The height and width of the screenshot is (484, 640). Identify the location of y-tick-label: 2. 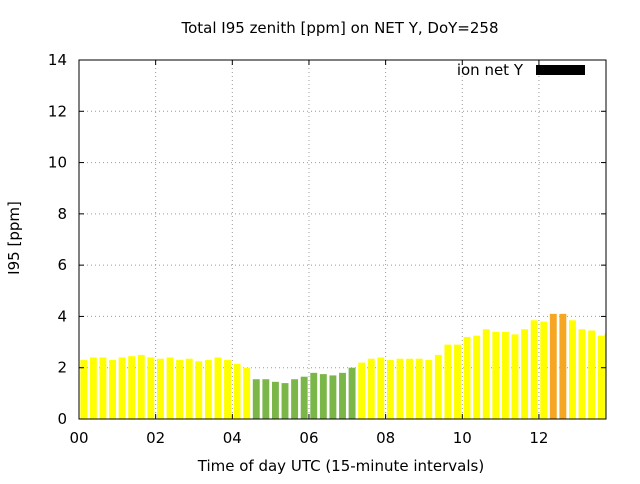
(62, 368).